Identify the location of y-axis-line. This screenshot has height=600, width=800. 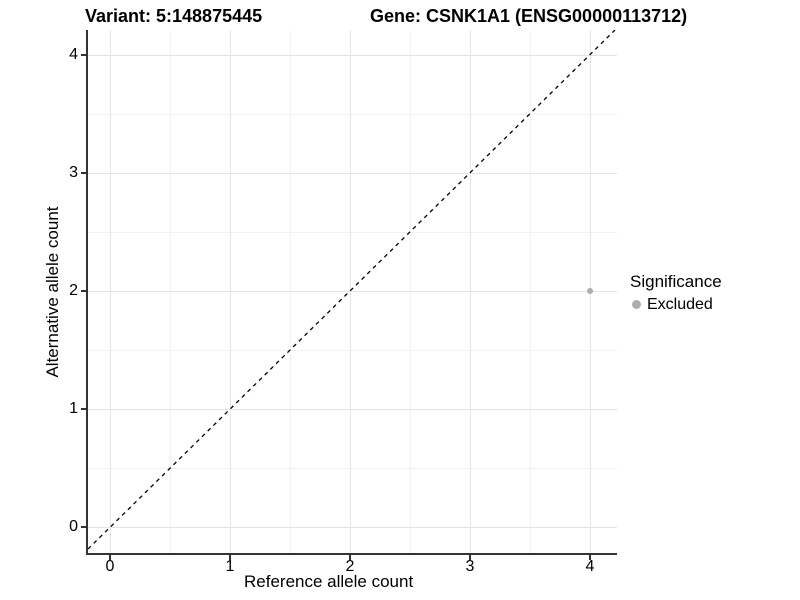
(87, 292).